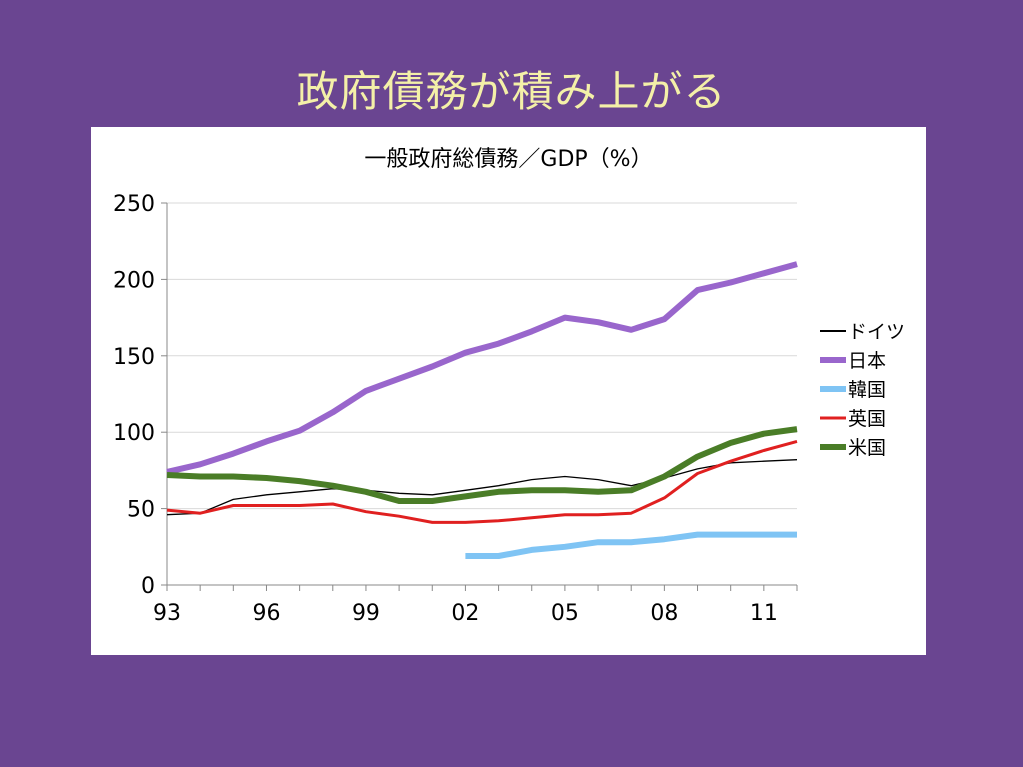 The image size is (1023, 767). What do you see at coordinates (134, 357) in the screenshot?
I see `y-tick-label: 150` at bounding box center [134, 357].